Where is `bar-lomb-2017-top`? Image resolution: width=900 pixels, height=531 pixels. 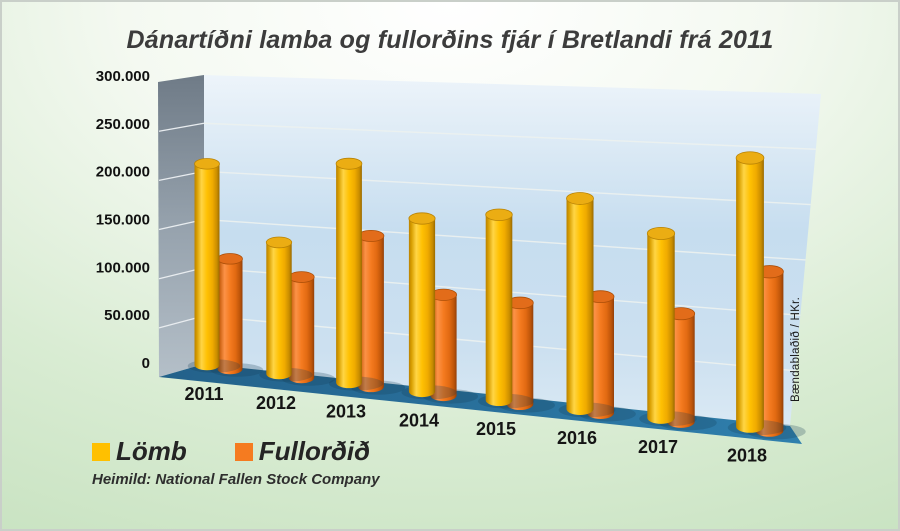
bar-lomb-2017-top is located at coordinates (661, 233).